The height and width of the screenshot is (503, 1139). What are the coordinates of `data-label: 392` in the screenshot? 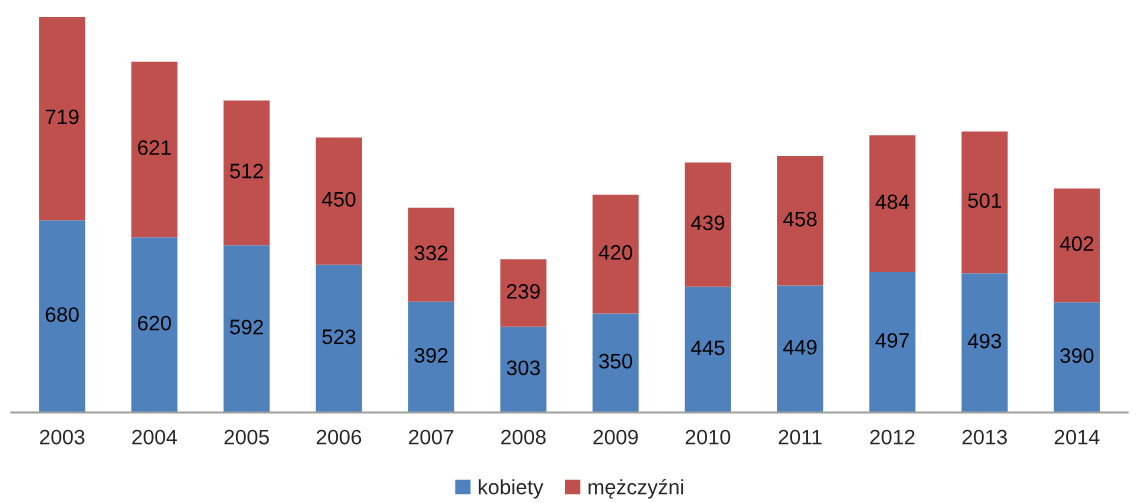 It's located at (431, 355).